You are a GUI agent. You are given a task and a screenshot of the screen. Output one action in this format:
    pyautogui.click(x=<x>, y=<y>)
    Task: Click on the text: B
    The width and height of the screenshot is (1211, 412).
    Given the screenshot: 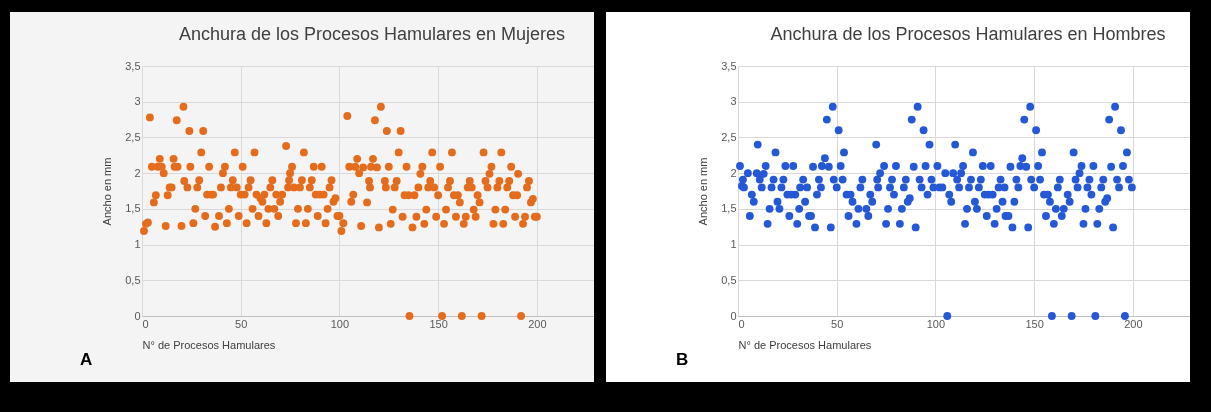 What is the action you would take?
    pyautogui.click(x=682, y=359)
    